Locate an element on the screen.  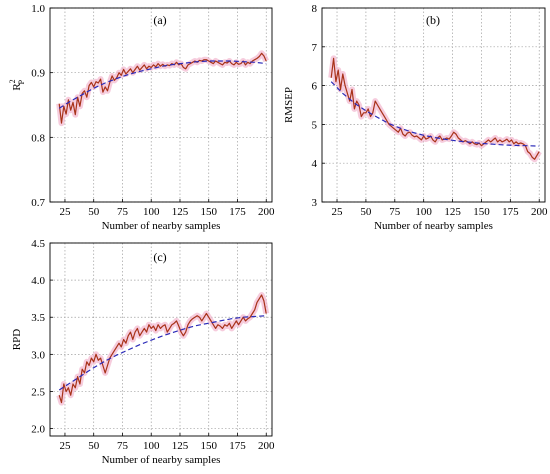
y-tick-label: 0.8 is located at coordinates (38, 138).